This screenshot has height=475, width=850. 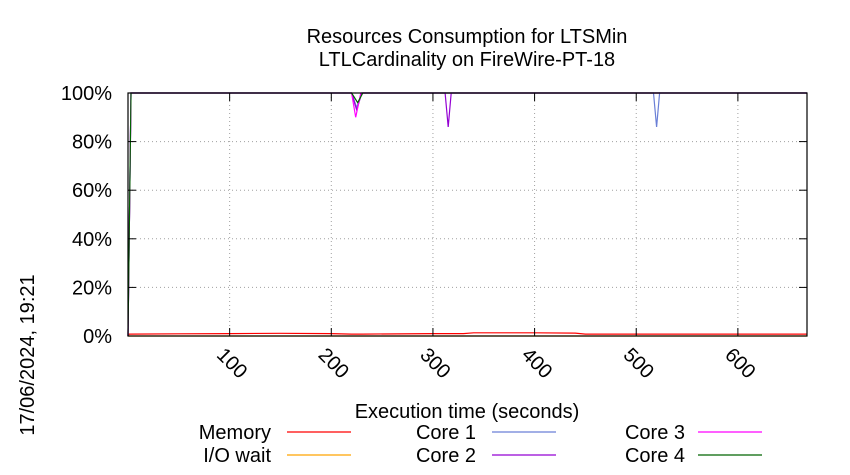 I want to click on chart-title-line1: Resources Consumption for LTSMin, so click(x=467, y=37).